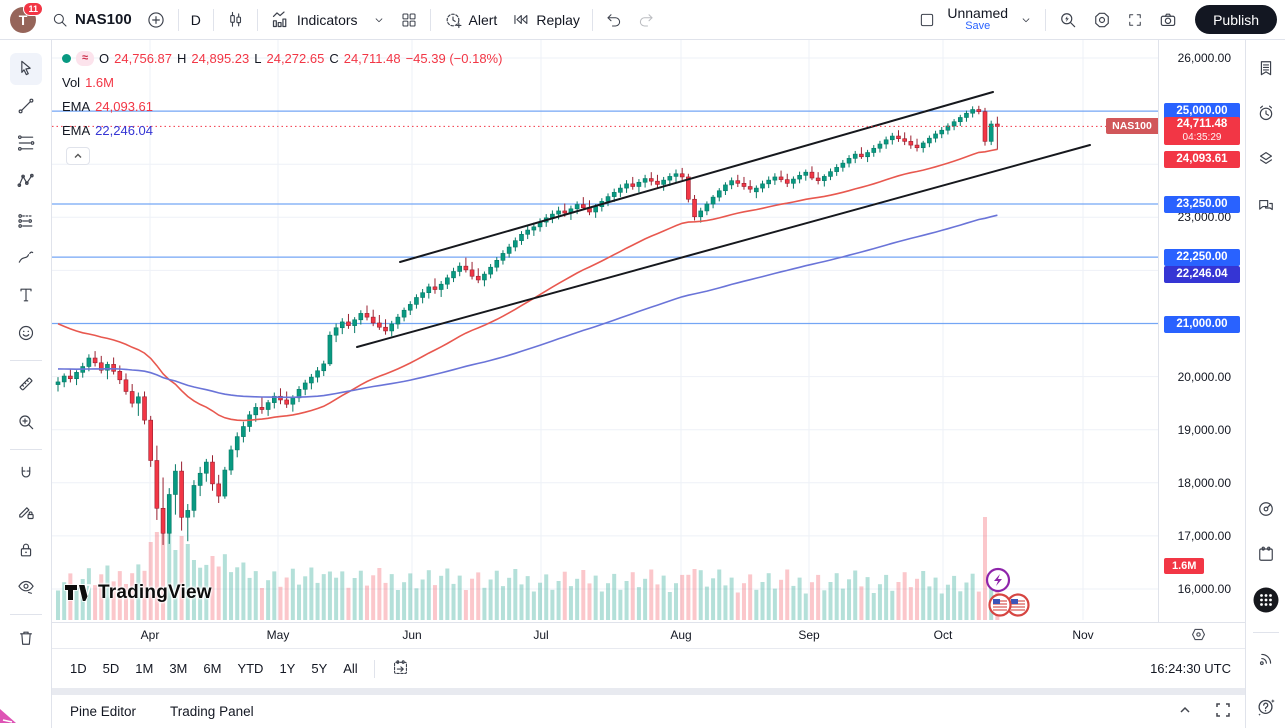  Describe the element at coordinates (182, 58) in the screenshot. I see `high-label: H` at that location.